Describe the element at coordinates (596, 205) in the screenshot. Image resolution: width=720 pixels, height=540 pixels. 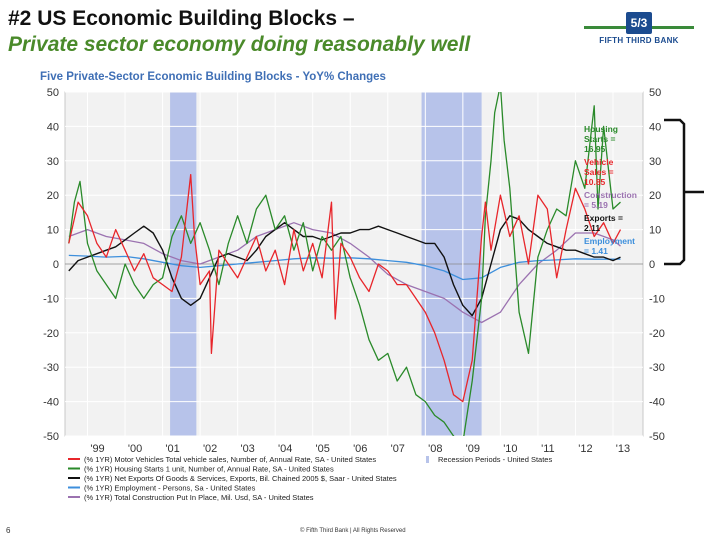
I see `annotation-construction-line1: = 5.19` at that location.